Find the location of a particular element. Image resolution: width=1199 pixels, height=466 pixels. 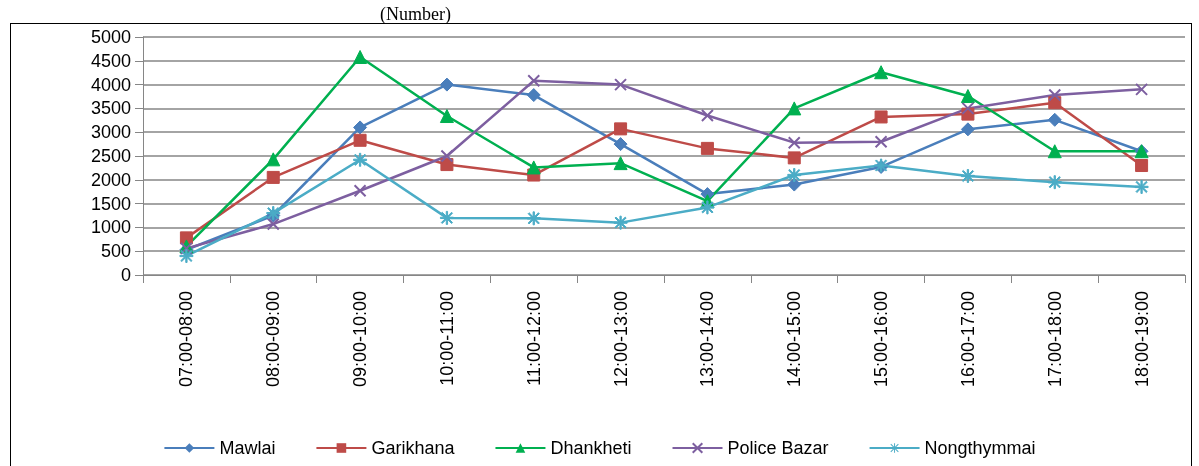

x-tick-label: 11:00-12:00 is located at coordinates (533, 338).